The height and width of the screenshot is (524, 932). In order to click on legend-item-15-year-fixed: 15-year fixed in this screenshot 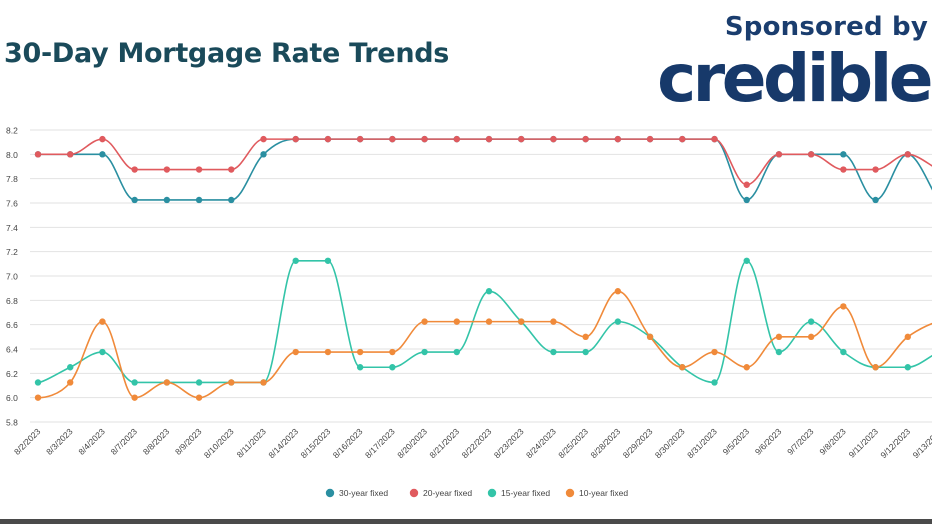, I will do `click(519, 493)`.